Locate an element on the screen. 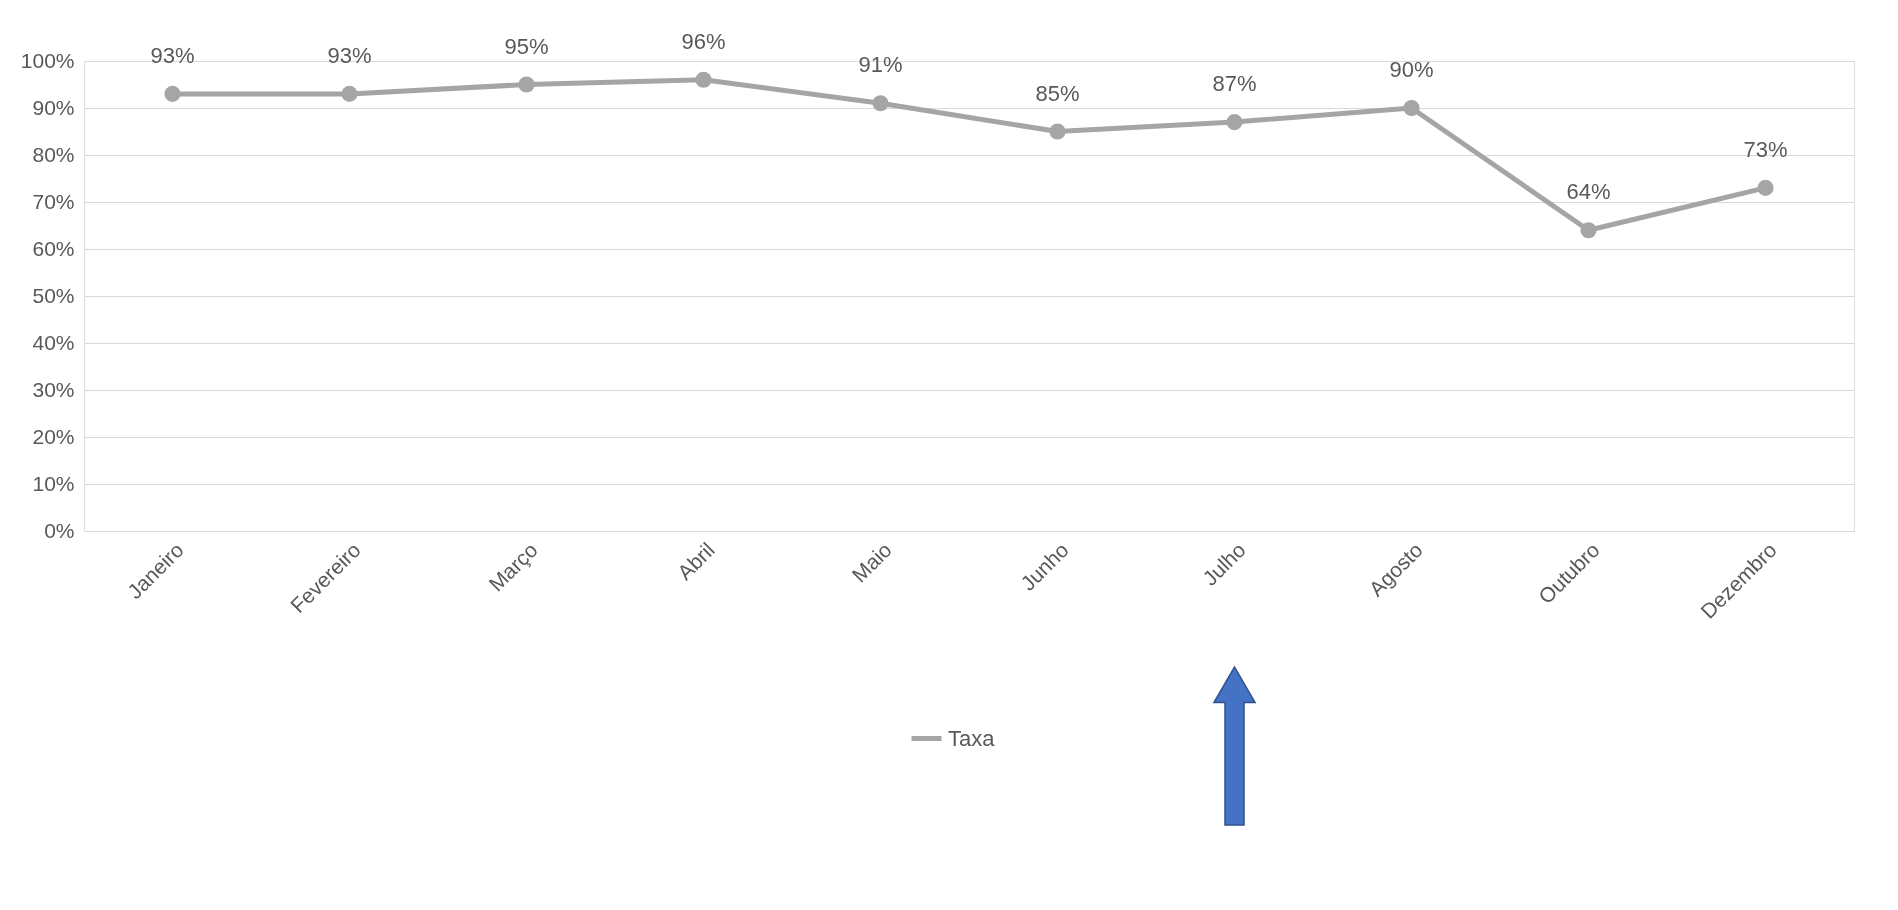 This screenshot has height=910, width=1898. data-label: 73% is located at coordinates (1765, 149).